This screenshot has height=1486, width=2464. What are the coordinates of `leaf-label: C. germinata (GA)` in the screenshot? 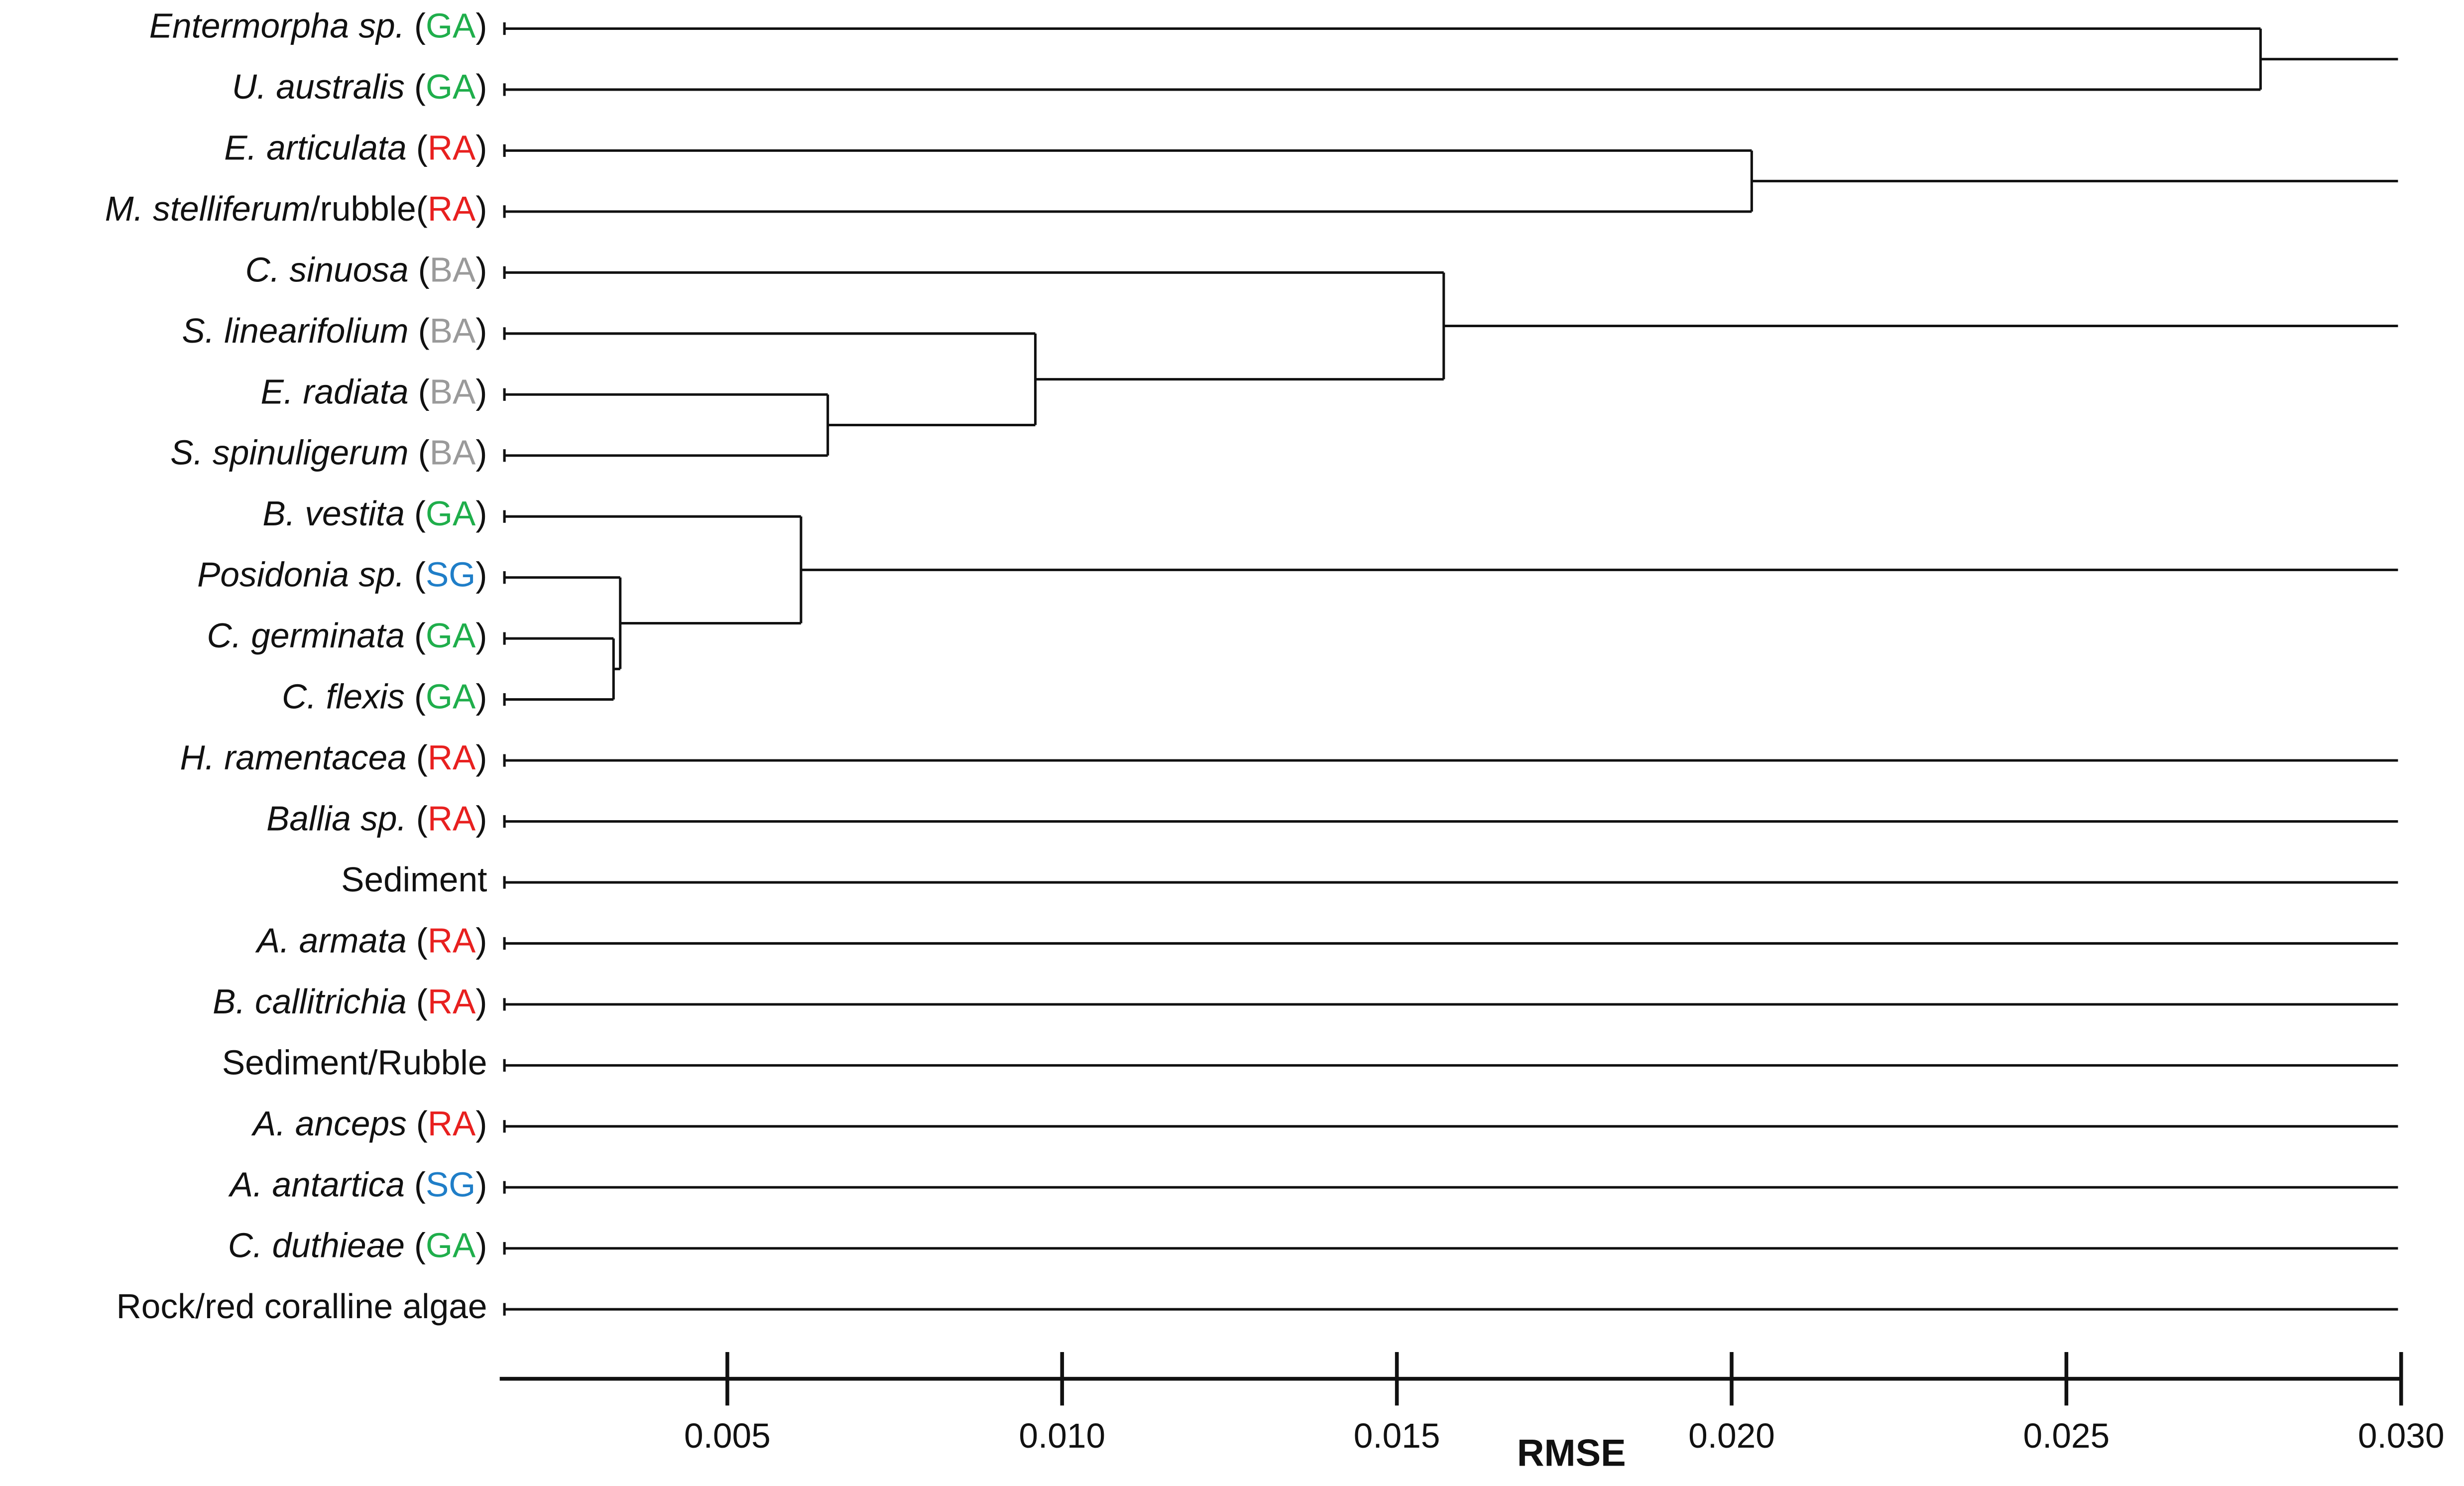 It's located at (347, 635).